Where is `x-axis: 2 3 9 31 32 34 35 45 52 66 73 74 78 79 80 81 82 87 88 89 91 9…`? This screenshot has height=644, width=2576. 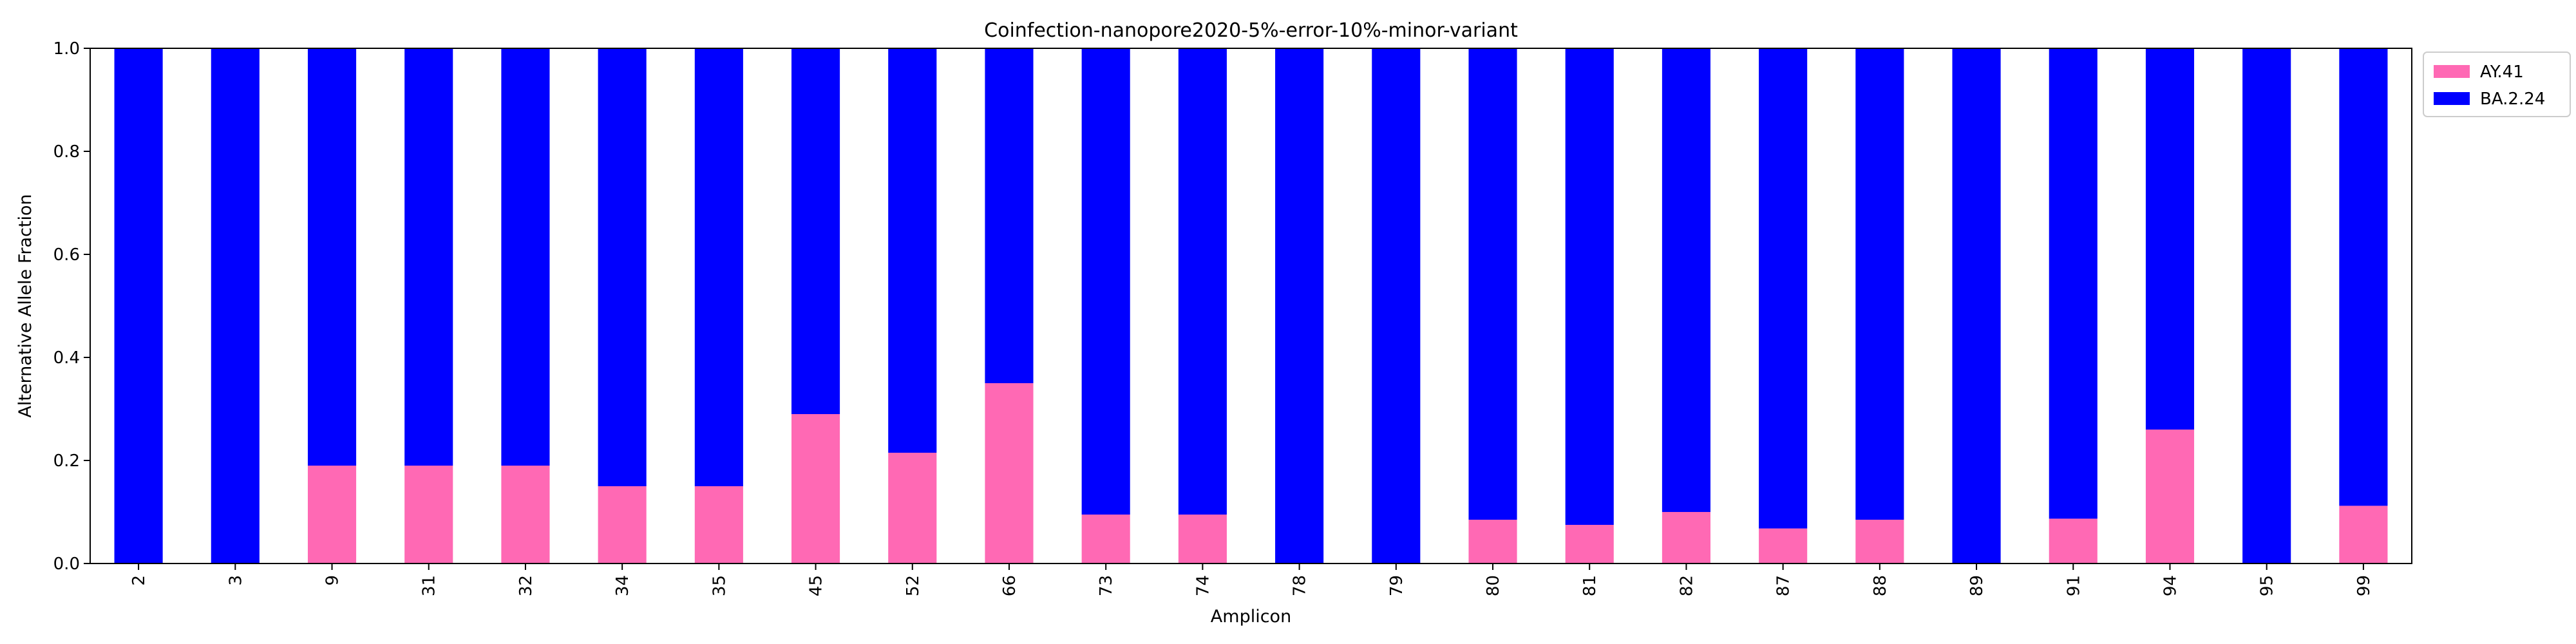
x-axis: 2 3 9 31 32 34 35 45 52 66 73 74 78 79 80 81 82 87 88 89 91 9… is located at coordinates (1252, 580).